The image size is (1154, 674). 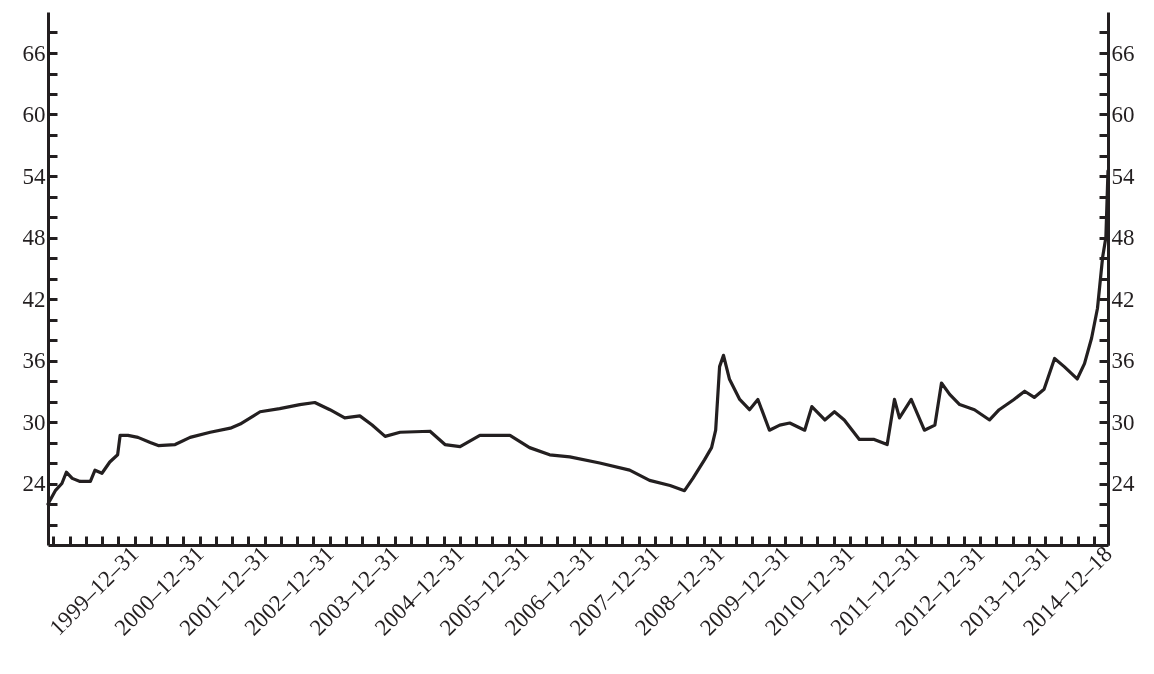 I want to click on y-tick-label: 60, so click(x=34, y=114).